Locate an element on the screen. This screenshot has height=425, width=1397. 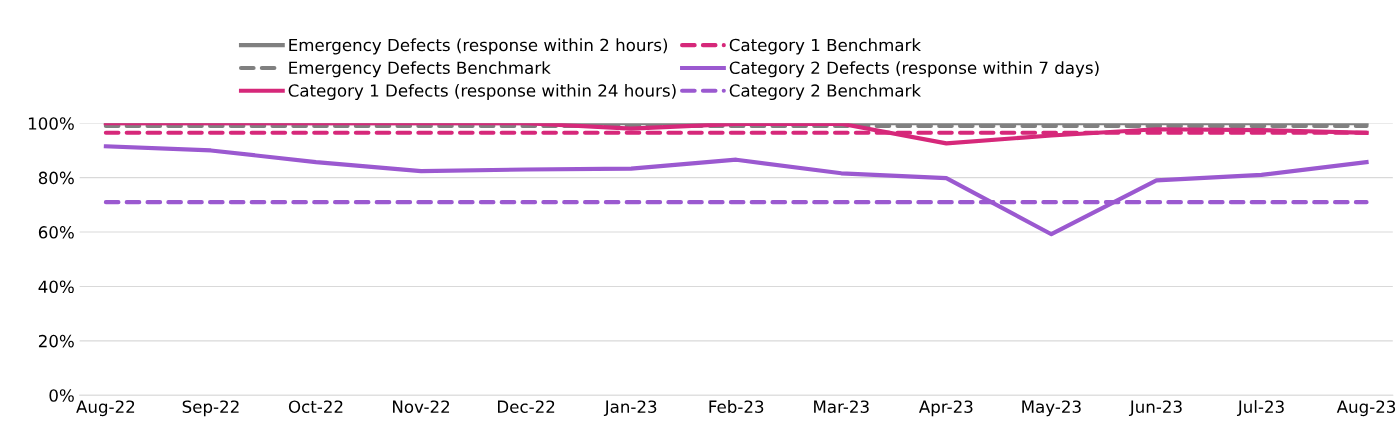
y-tick-label: 60% is located at coordinates (56, 232).